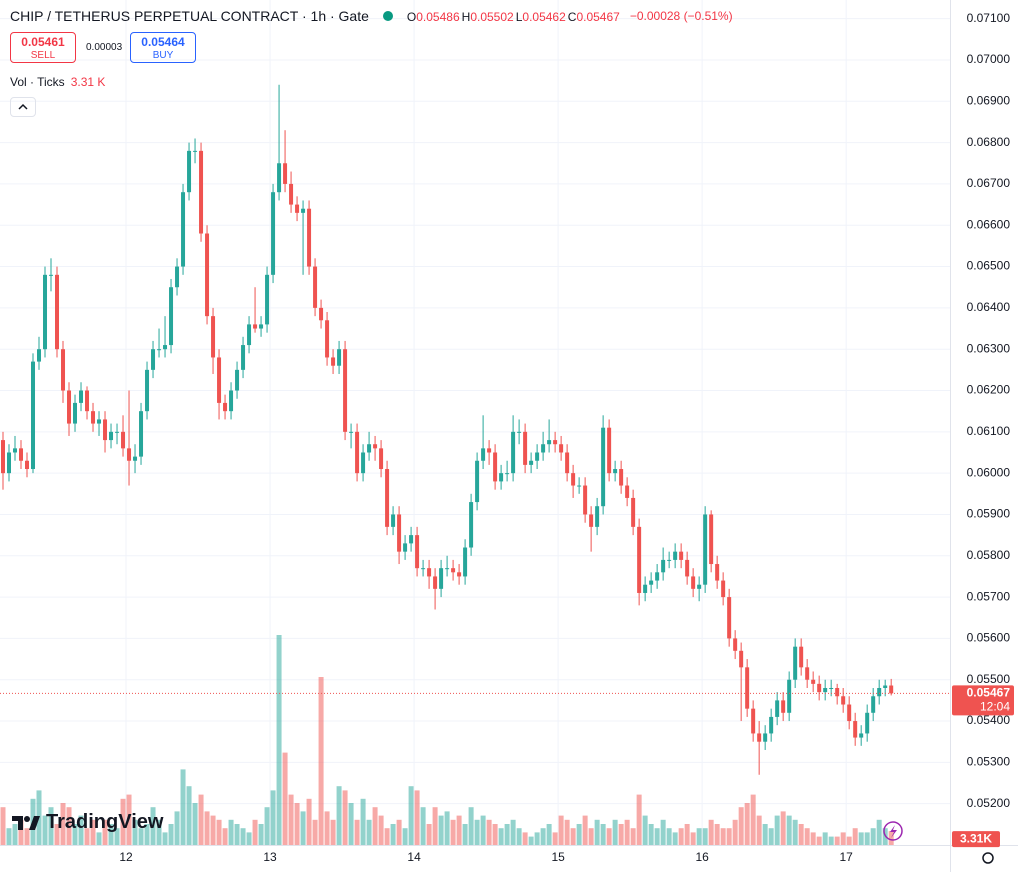 This screenshot has width=1018, height=872. I want to click on y-tick-label: 0.06500, so click(989, 266).